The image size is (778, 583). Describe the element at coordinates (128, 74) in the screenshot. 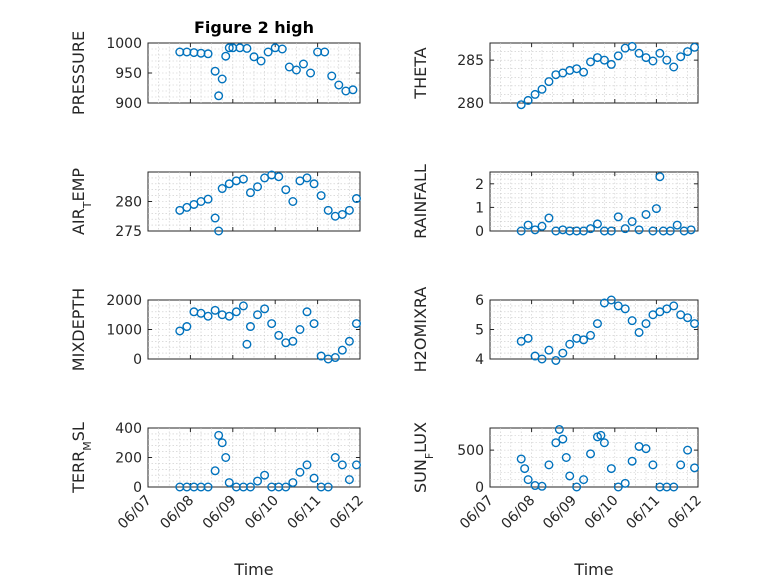

I see `y-tick-label: 950` at that location.